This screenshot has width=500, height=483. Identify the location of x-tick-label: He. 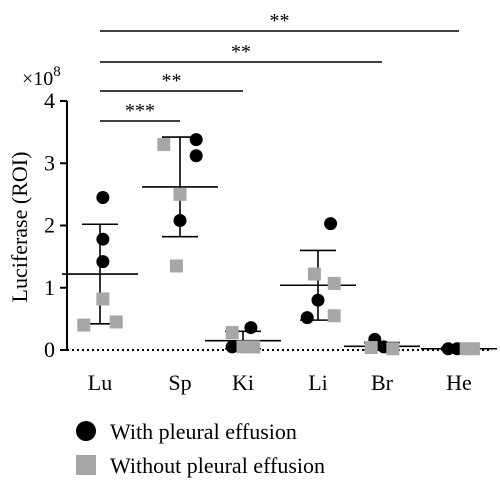
(459, 382).